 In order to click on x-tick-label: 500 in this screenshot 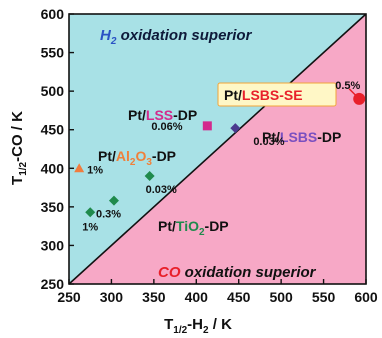, I will do `click(281, 297)`.